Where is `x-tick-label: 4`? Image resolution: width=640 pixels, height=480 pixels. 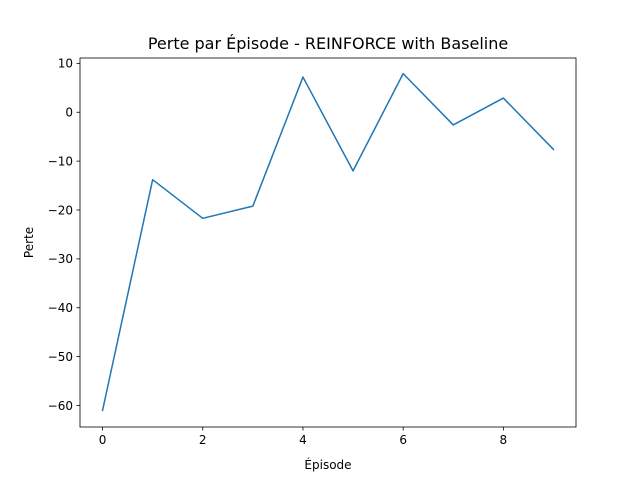
x-tick-label: 4 is located at coordinates (303, 440).